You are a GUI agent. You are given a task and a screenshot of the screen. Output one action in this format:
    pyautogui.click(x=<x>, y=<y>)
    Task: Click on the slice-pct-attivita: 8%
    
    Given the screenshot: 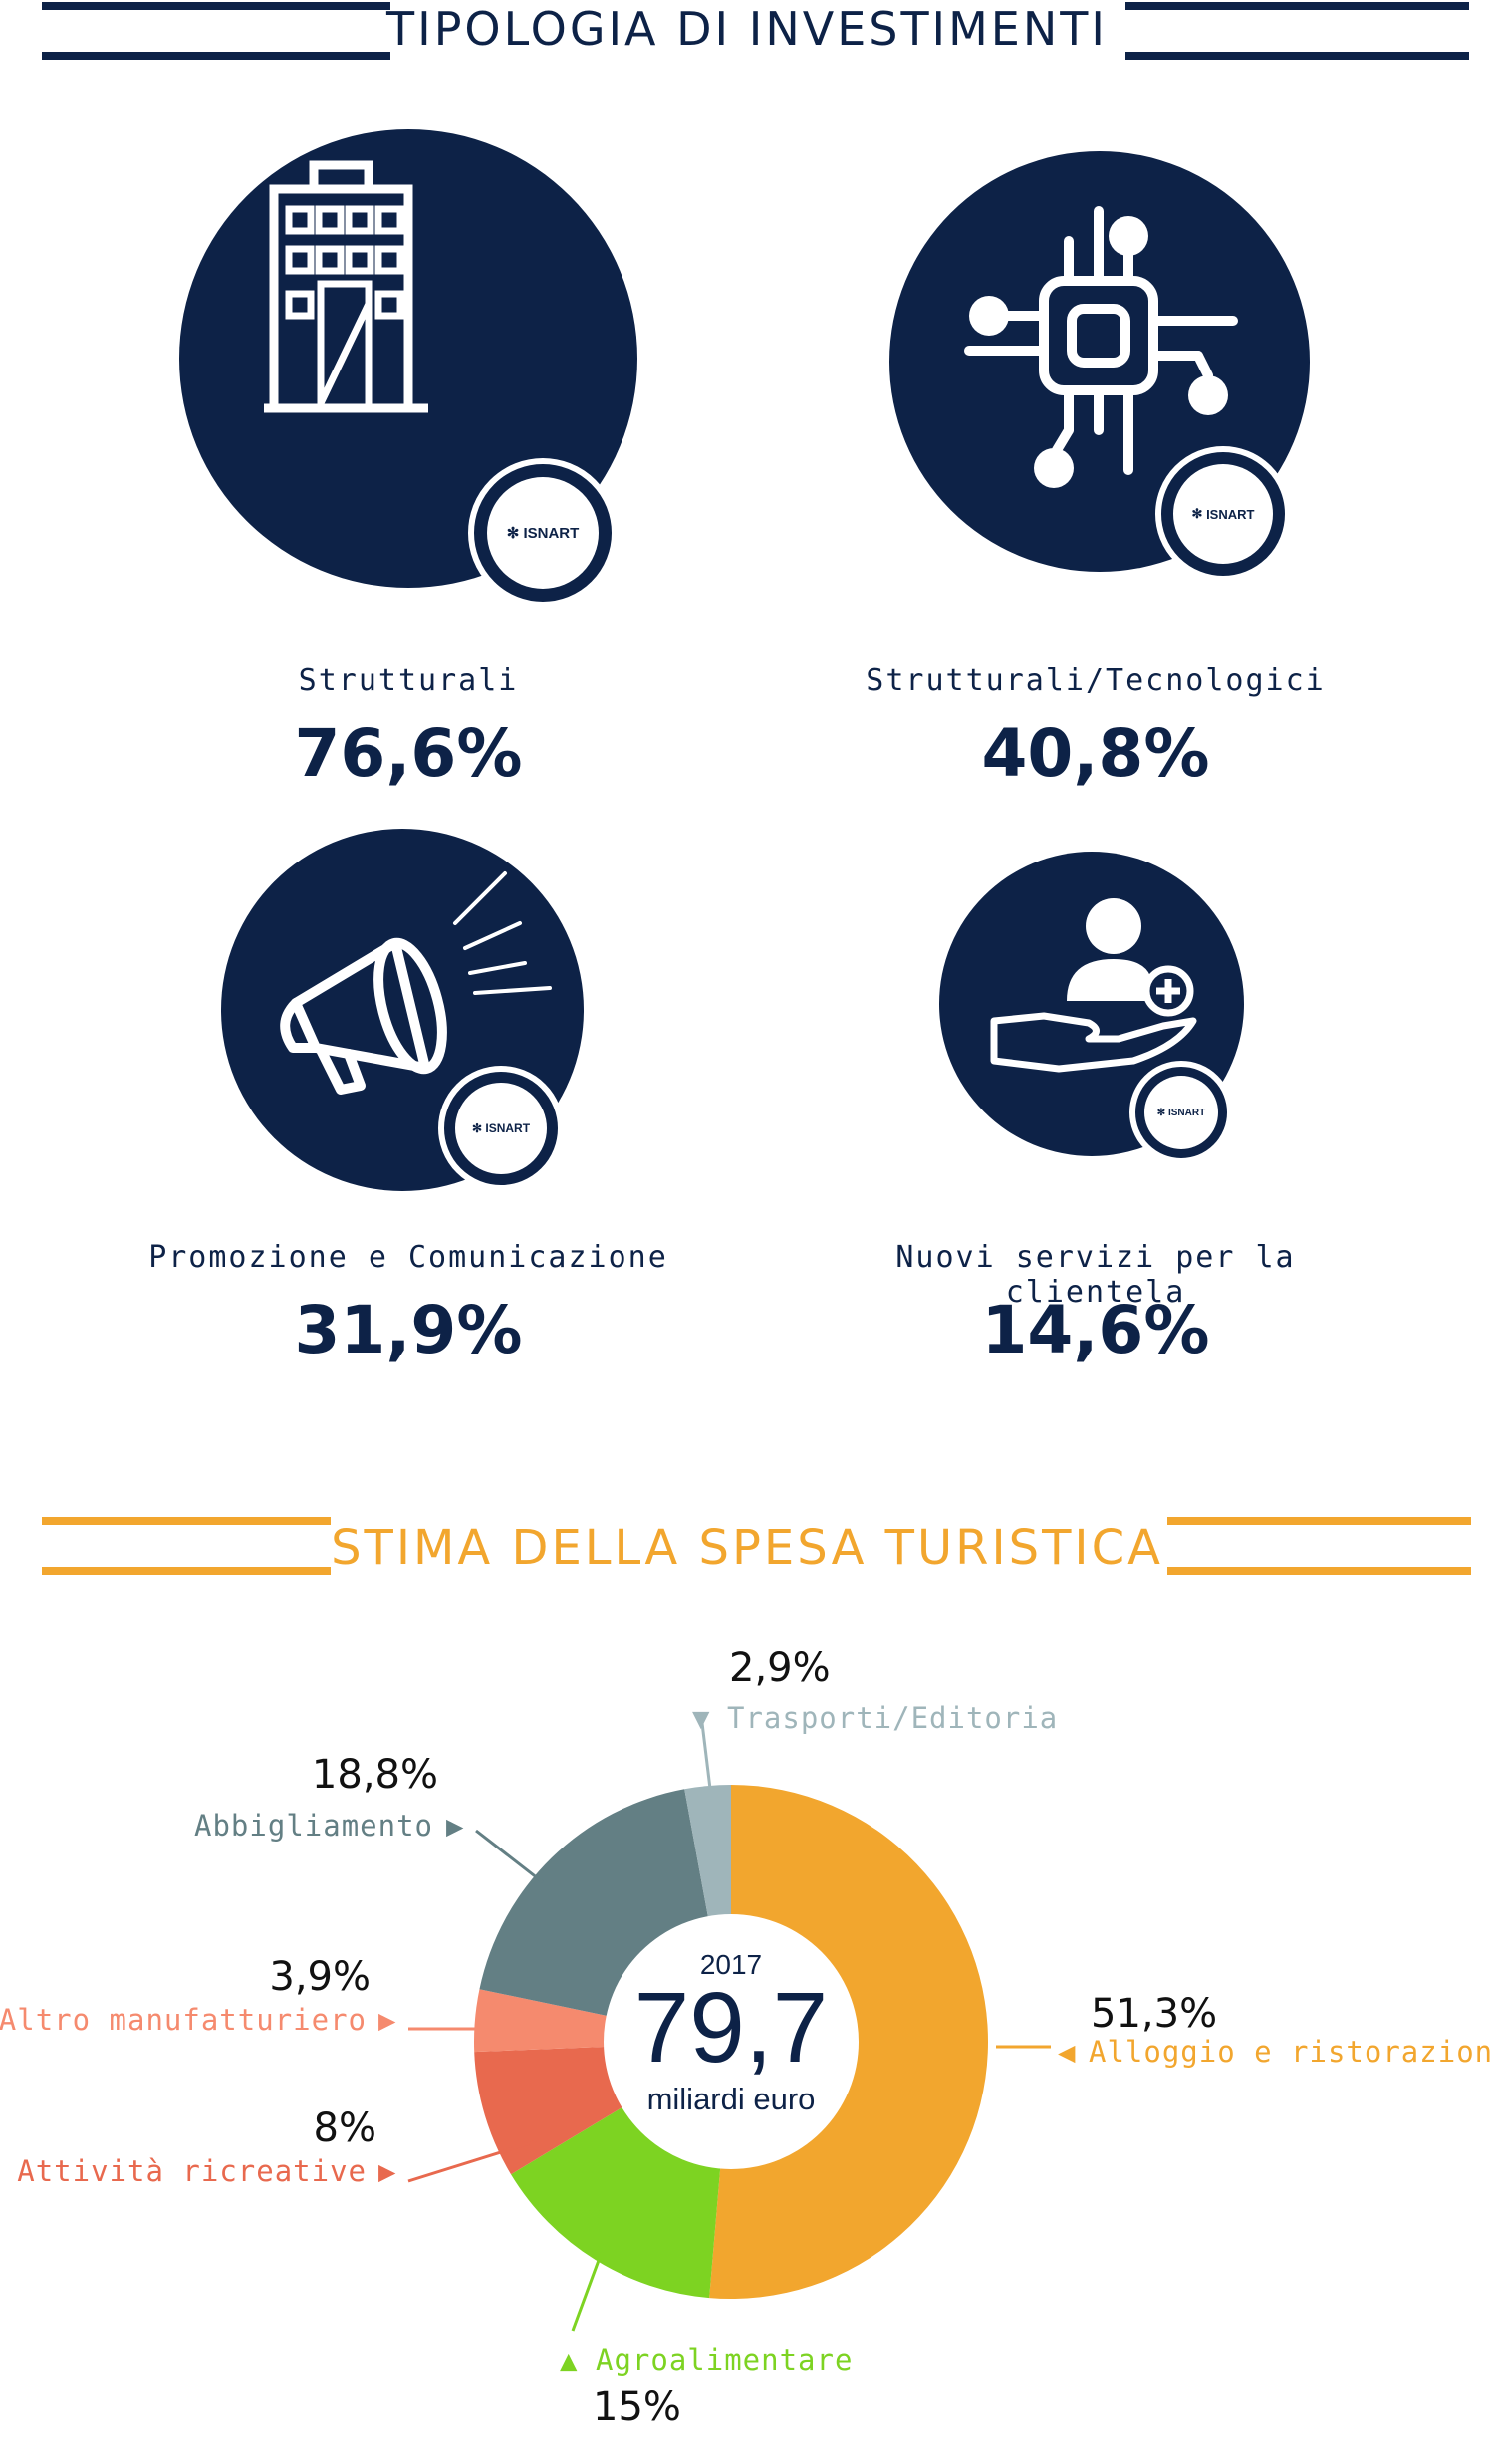 What is the action you would take?
    pyautogui.click(x=345, y=2128)
    